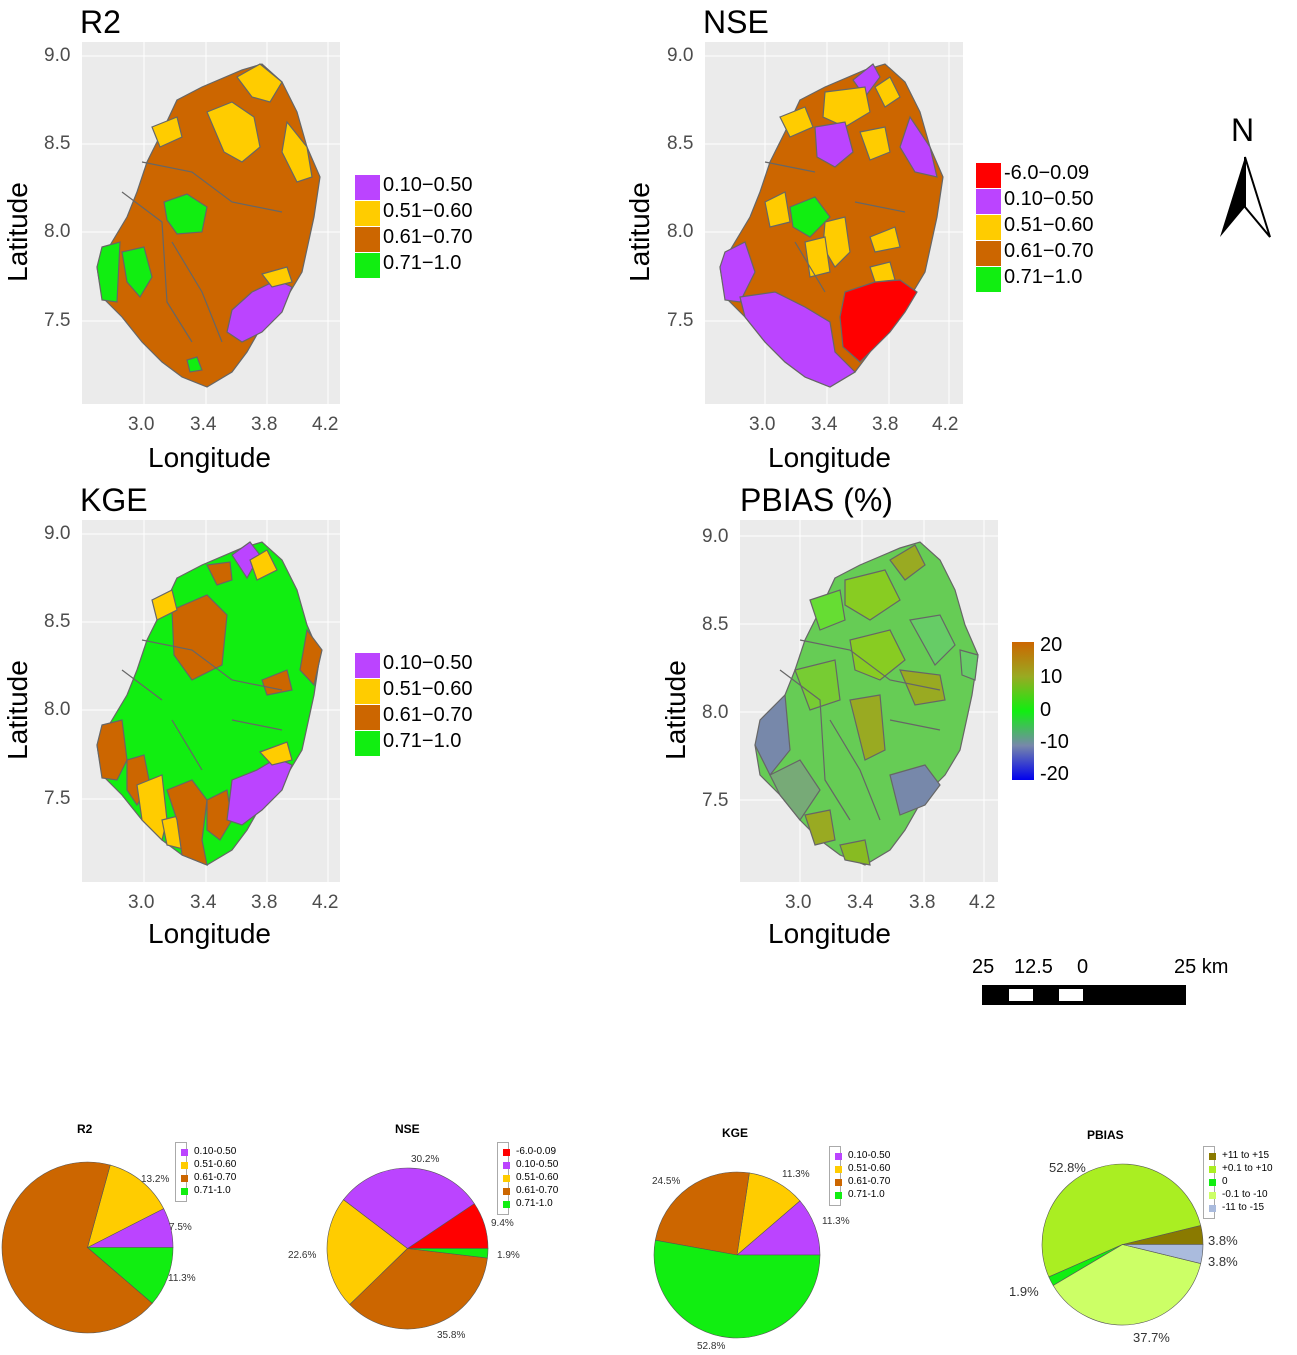 The width and height of the screenshot is (1297, 1355). Describe the element at coordinates (1051, 645) in the screenshot. I see `colorbar-label: 20` at that location.